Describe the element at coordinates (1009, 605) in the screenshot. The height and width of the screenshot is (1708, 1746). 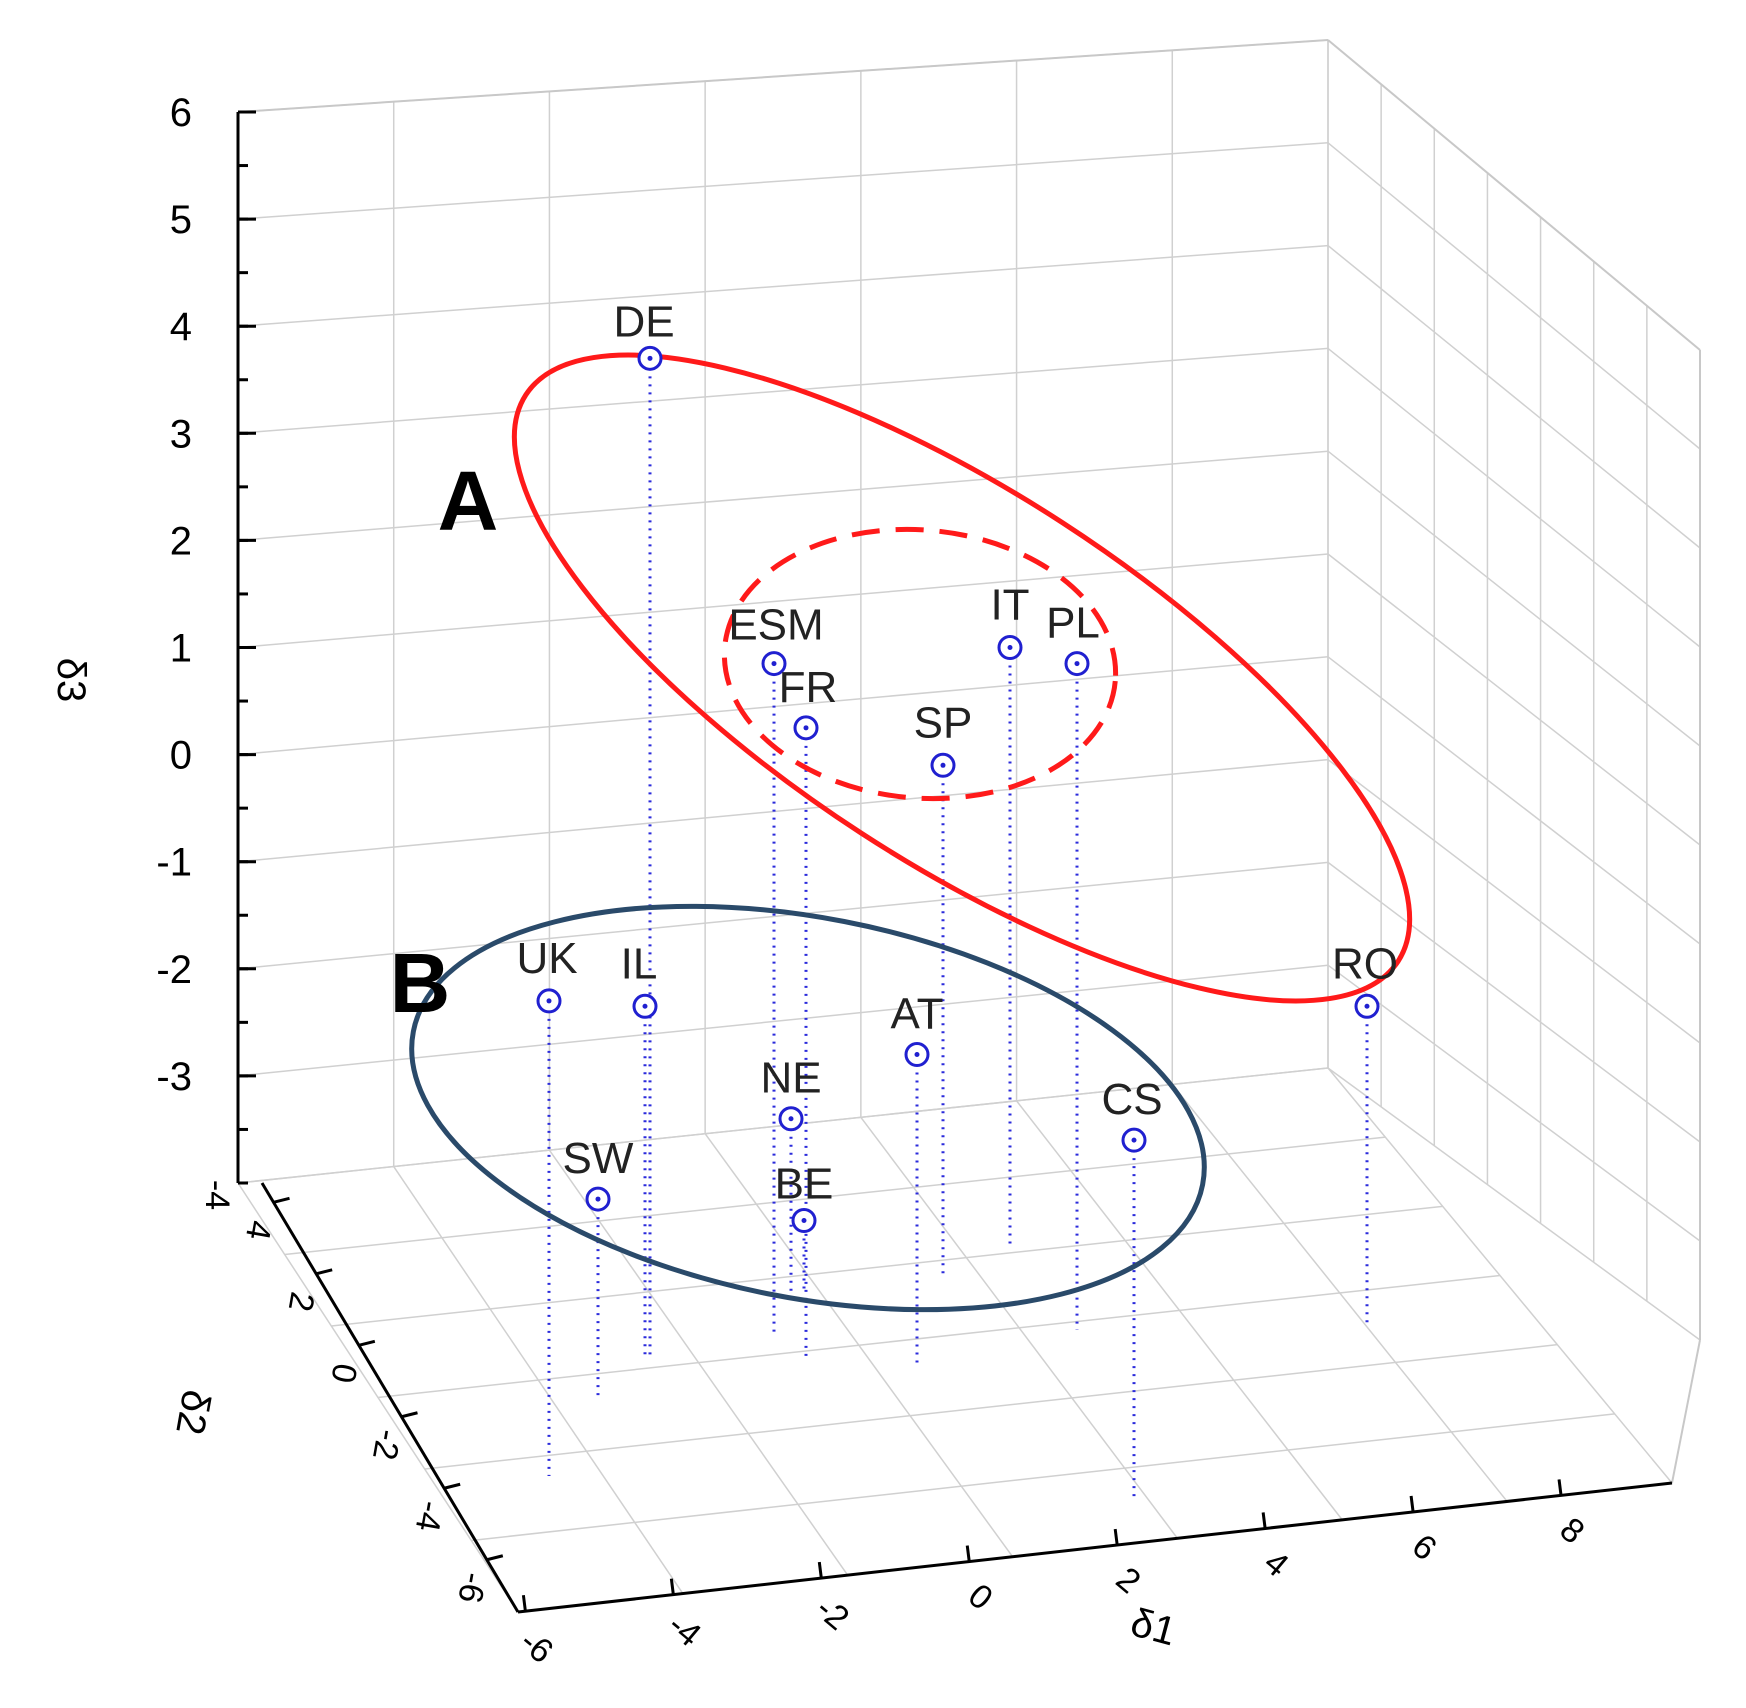
I see `data-point-label: IT` at that location.